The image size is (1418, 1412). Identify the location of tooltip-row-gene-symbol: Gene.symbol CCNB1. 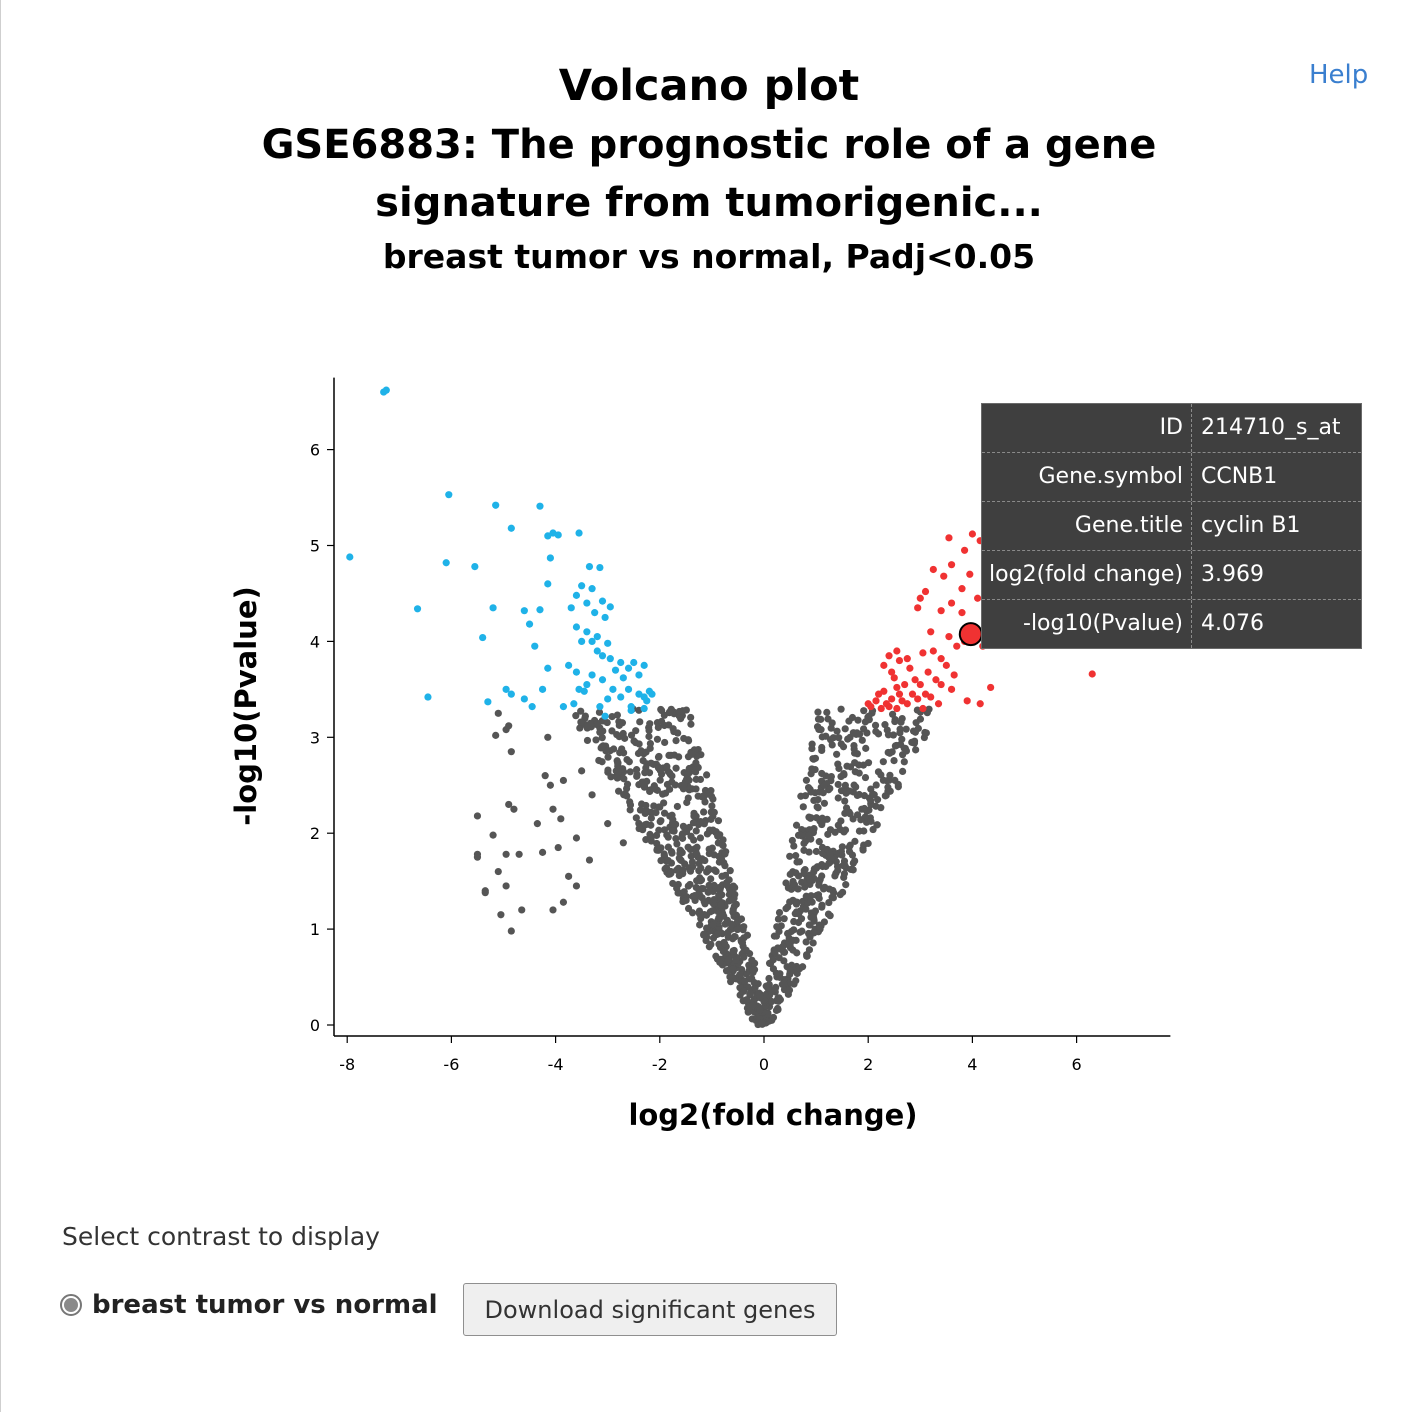
(1171, 477).